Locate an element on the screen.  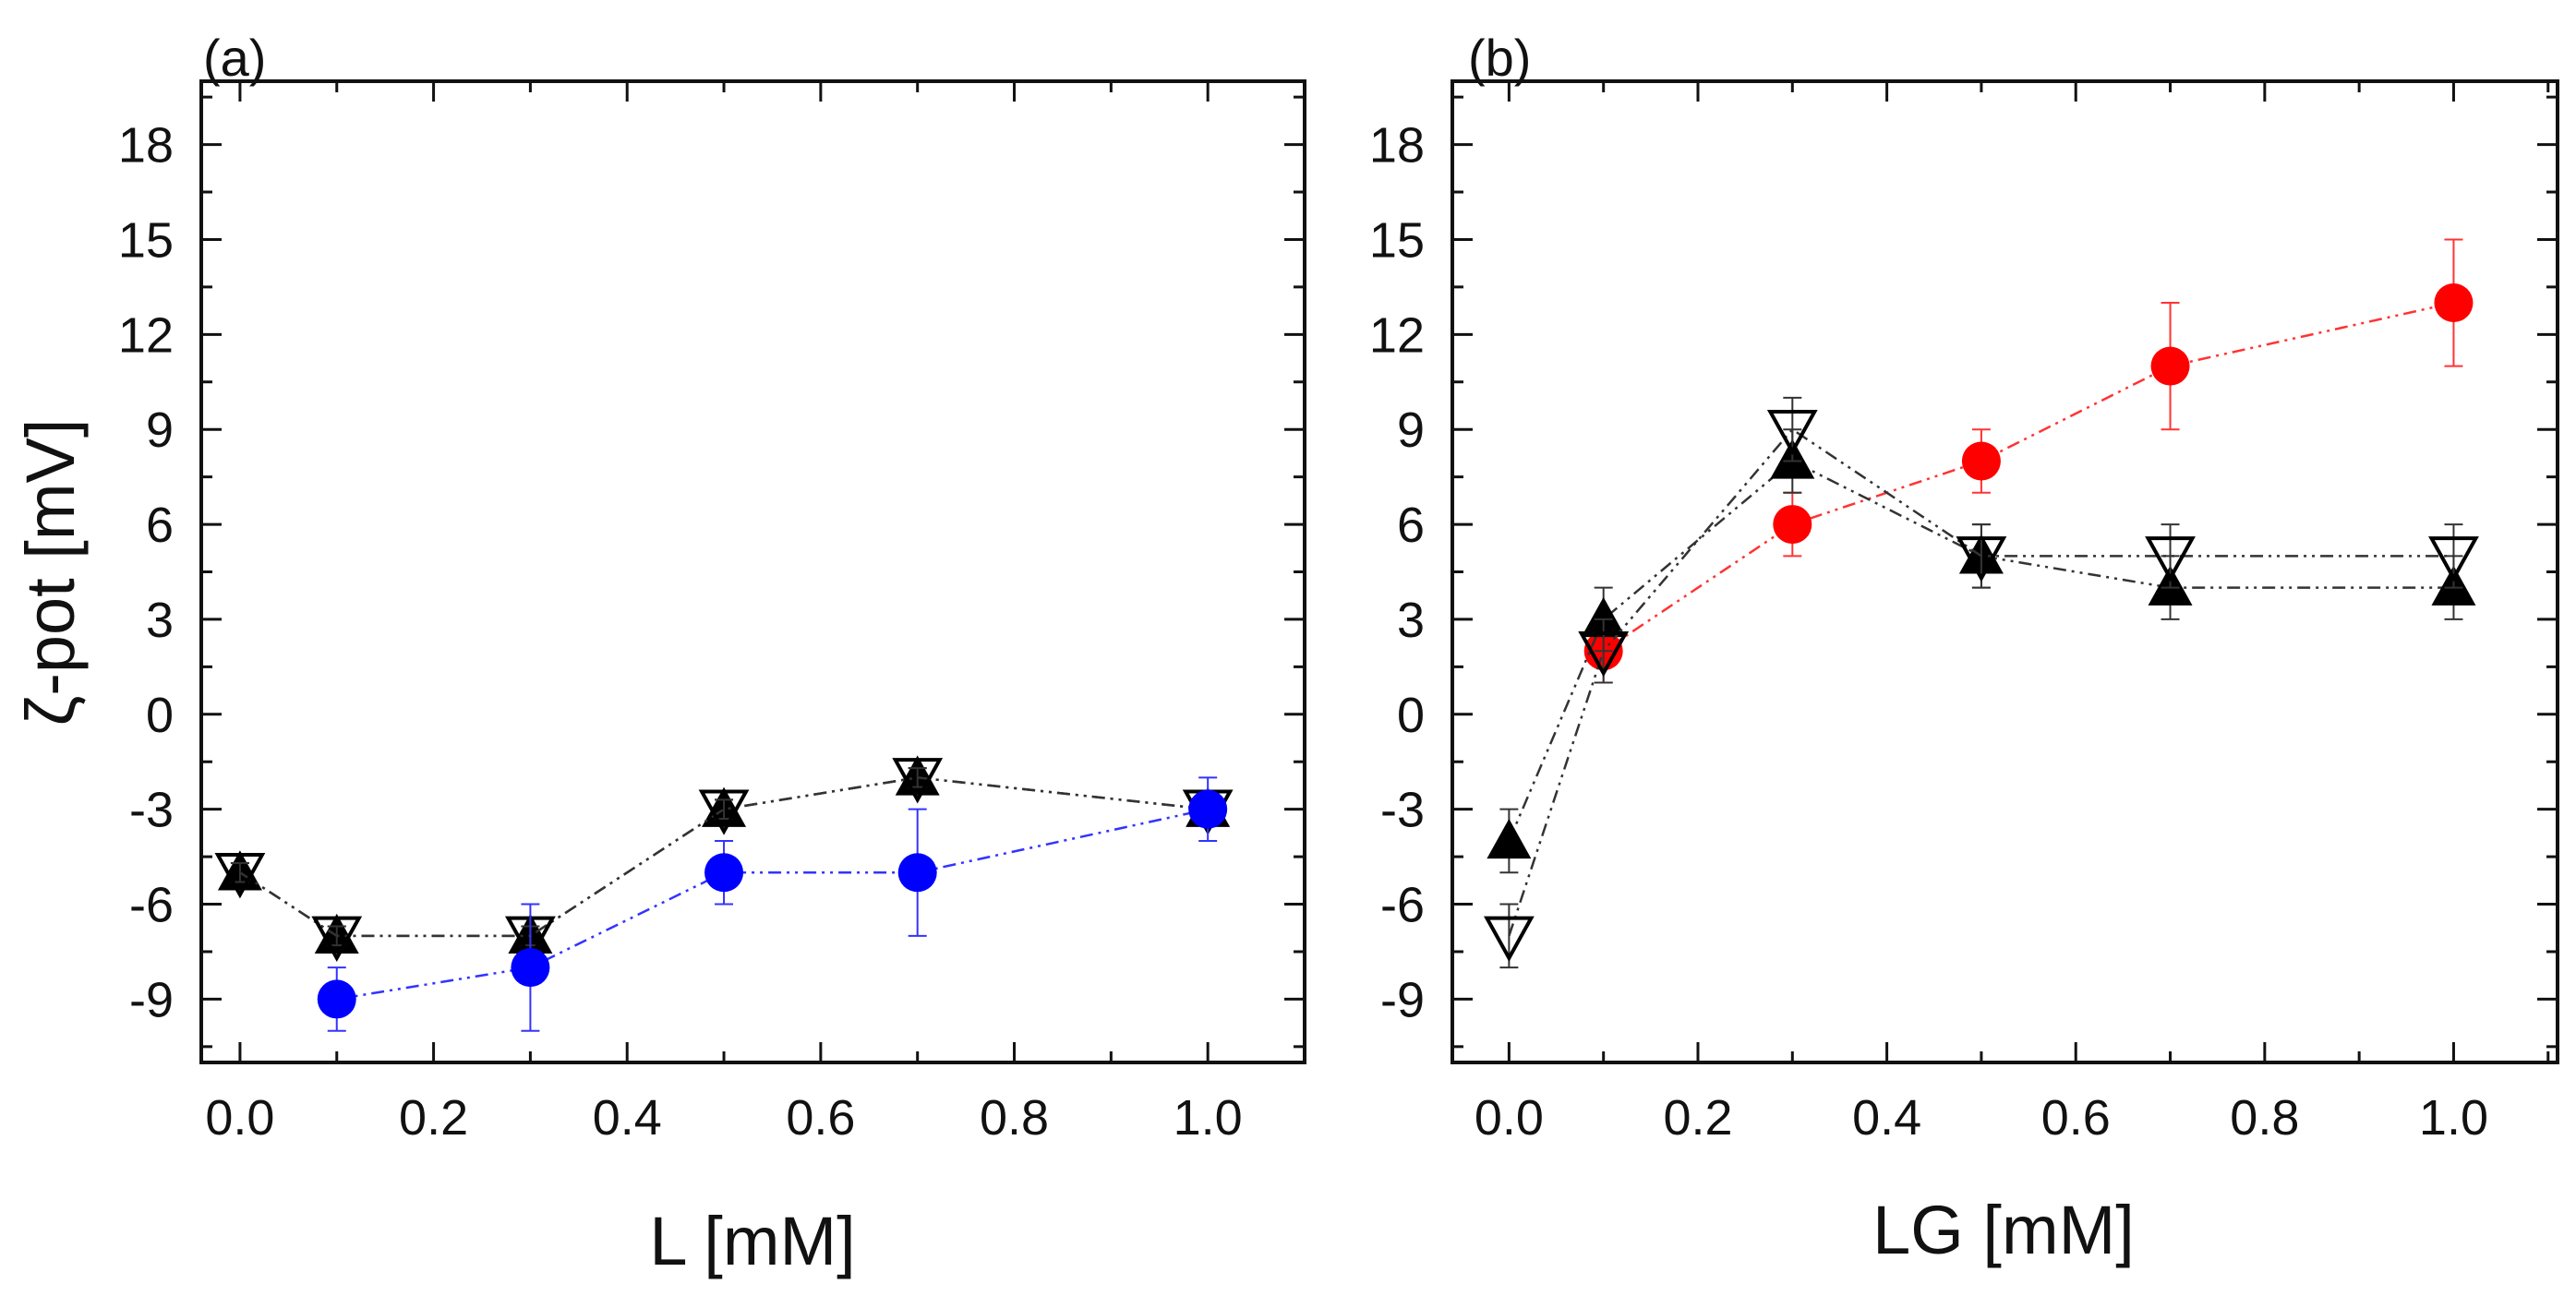
series-triangle-up is located at coordinates (1981, 651).